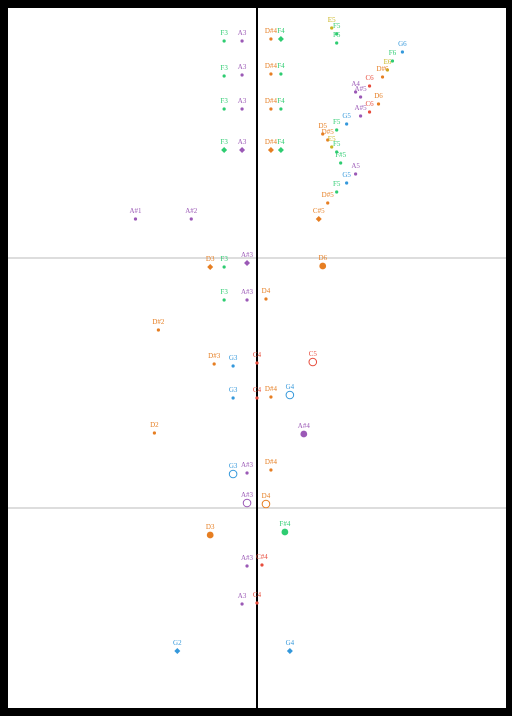 The image size is (512, 716). I want to click on point-label-36: A5, so click(355, 166).